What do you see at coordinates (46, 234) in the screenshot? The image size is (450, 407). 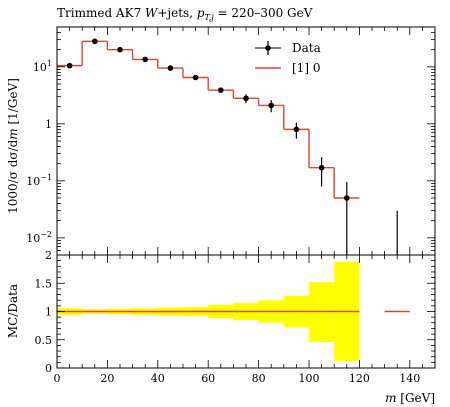 I see `ytick-exp: −2` at bounding box center [46, 234].